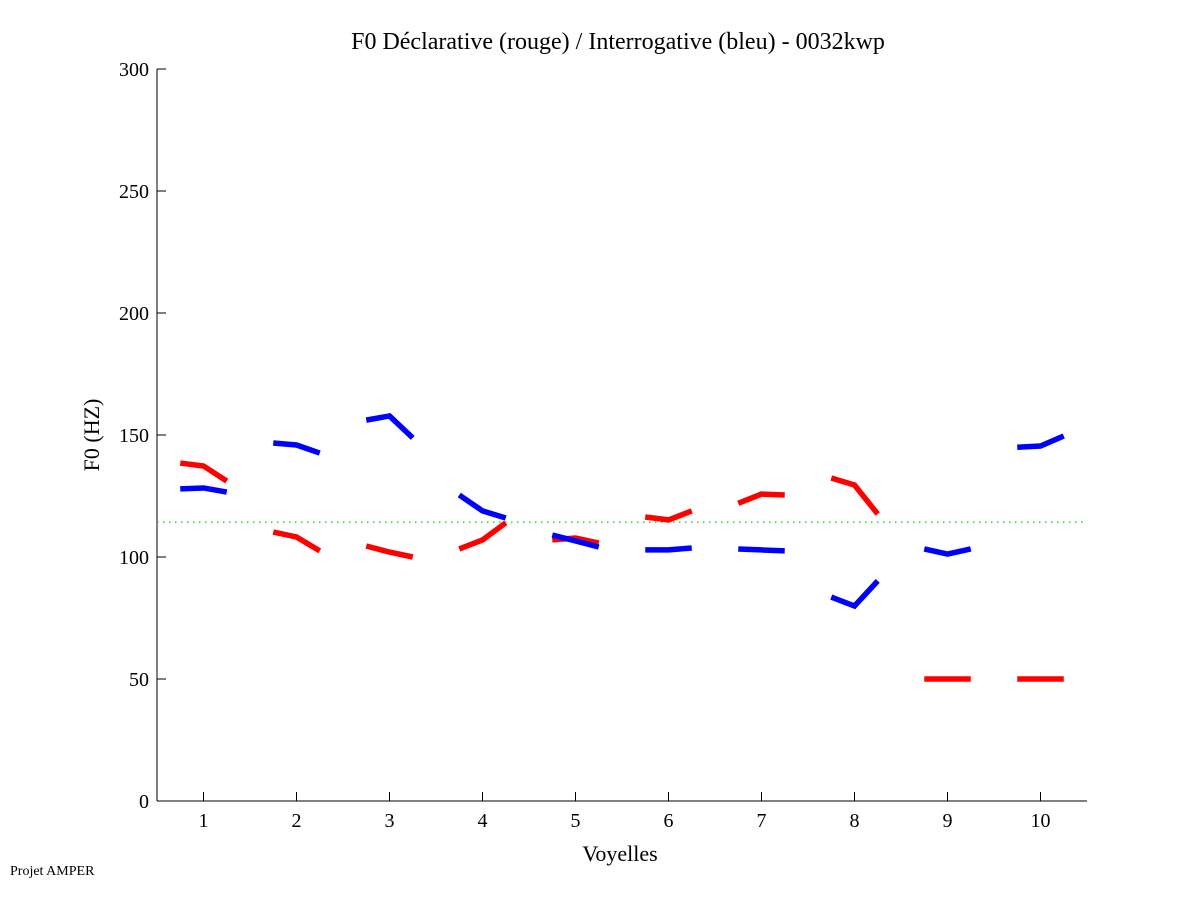 This screenshot has height=901, width=1201. I want to click on x-tick-label: 9, so click(948, 821).